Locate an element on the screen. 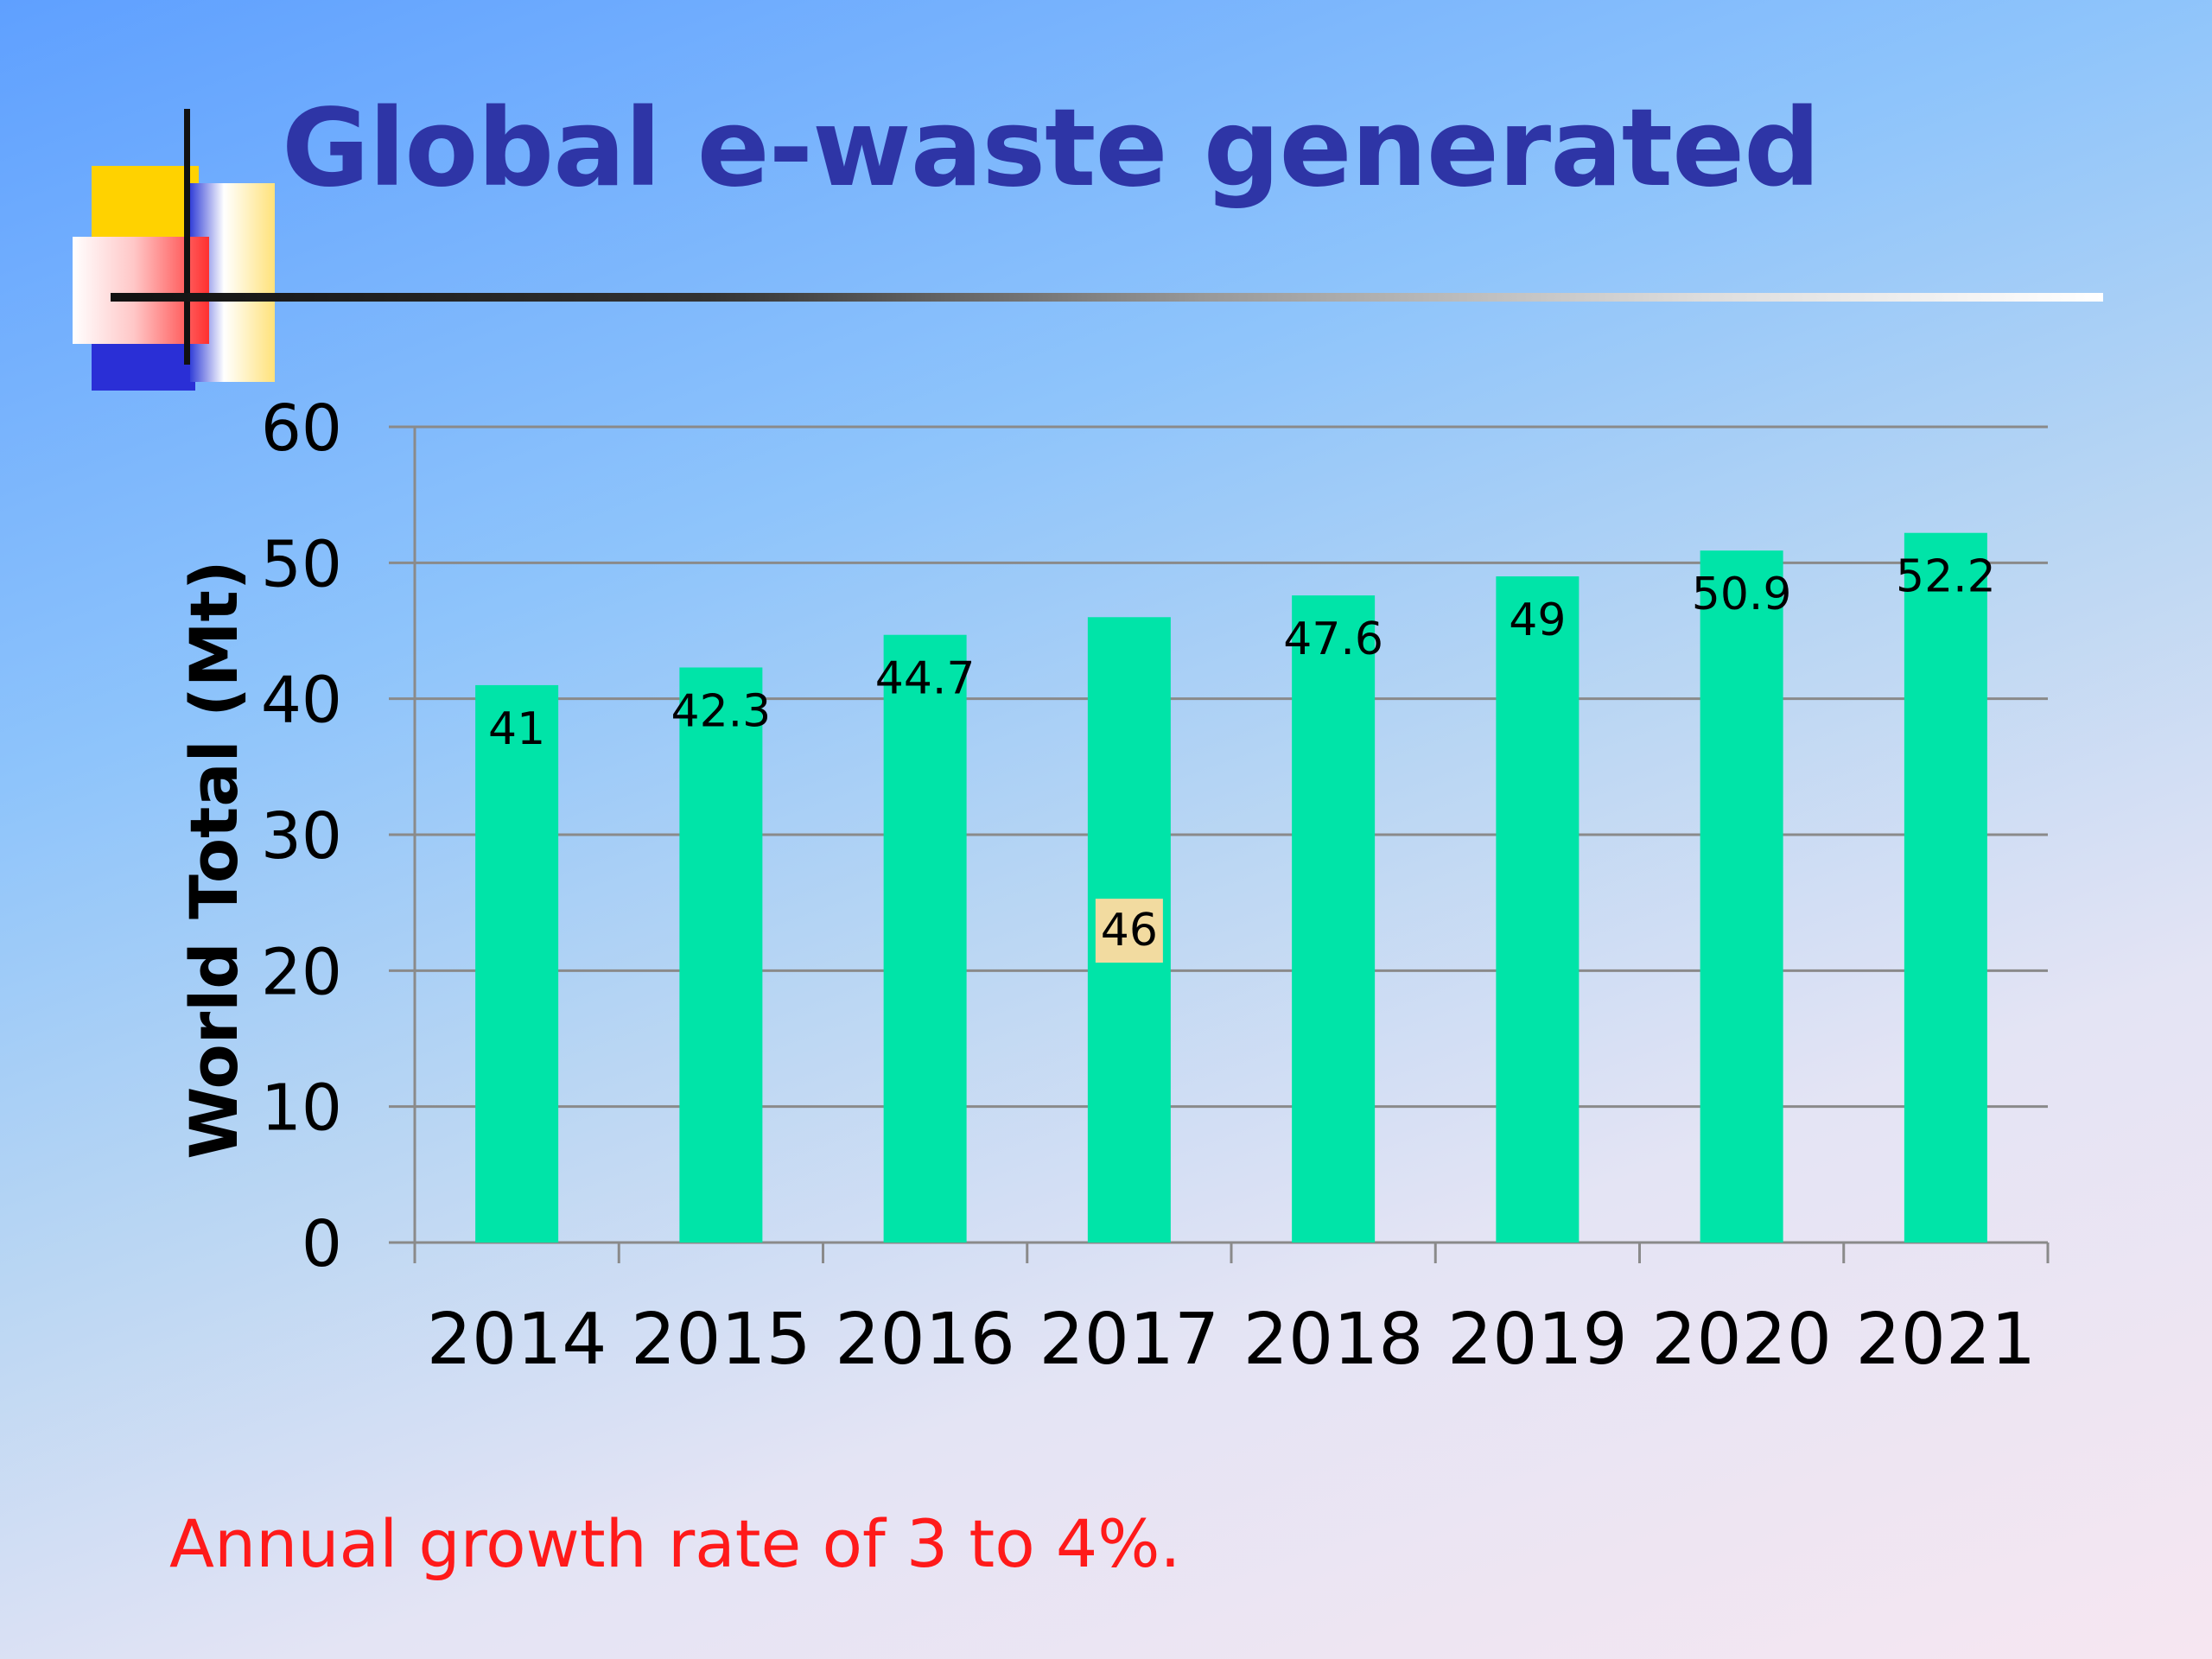  x-tick-label-2015: 2015 is located at coordinates (721, 1340).